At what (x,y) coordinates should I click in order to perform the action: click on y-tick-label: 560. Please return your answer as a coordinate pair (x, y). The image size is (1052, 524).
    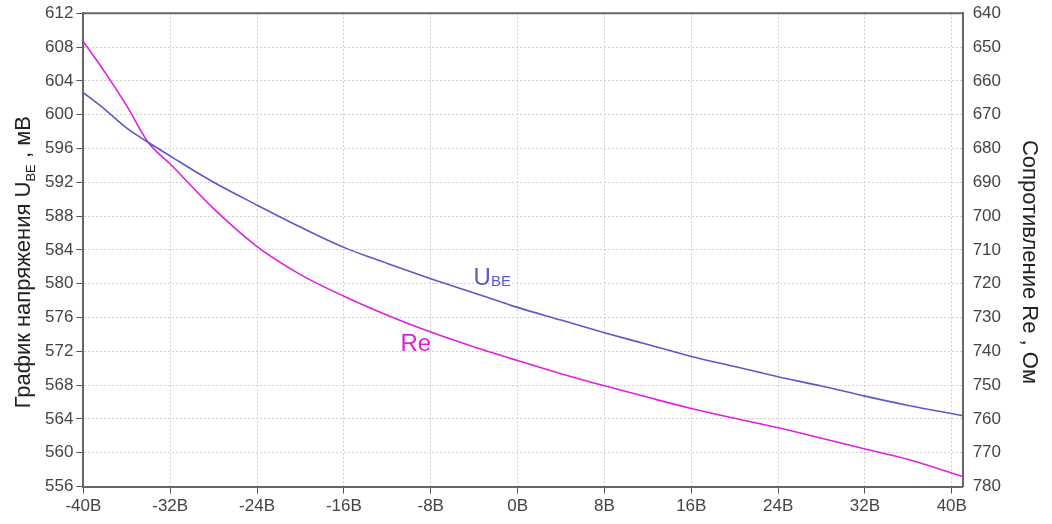
    Looking at the image, I should click on (59, 452).